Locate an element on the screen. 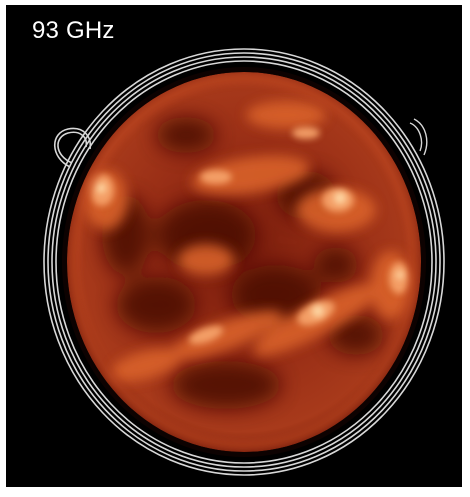 Image resolution: width=470 pixels, height=497 pixels. limb-contour-loop is located at coordinates (73, 147).